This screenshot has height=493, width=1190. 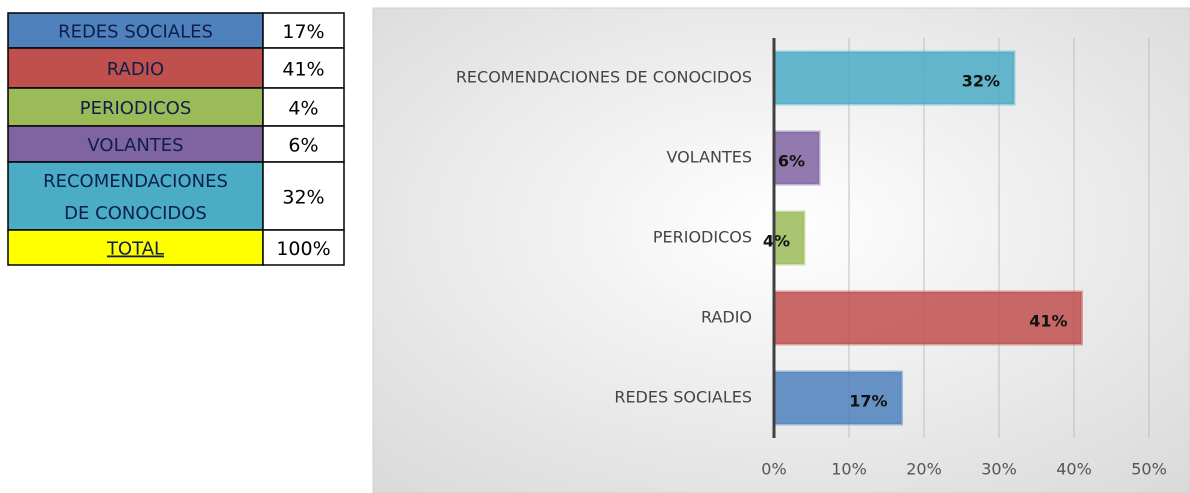 I want to click on x-tick-label: 40%, so click(x=1074, y=469).